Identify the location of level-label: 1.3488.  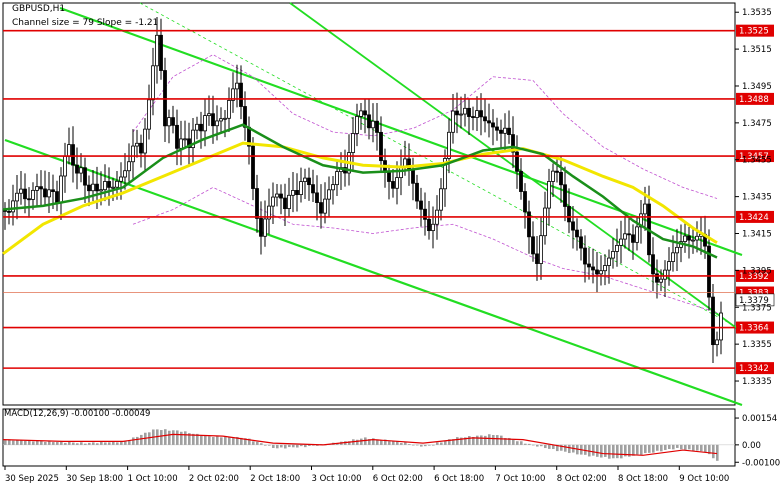
(754, 100).